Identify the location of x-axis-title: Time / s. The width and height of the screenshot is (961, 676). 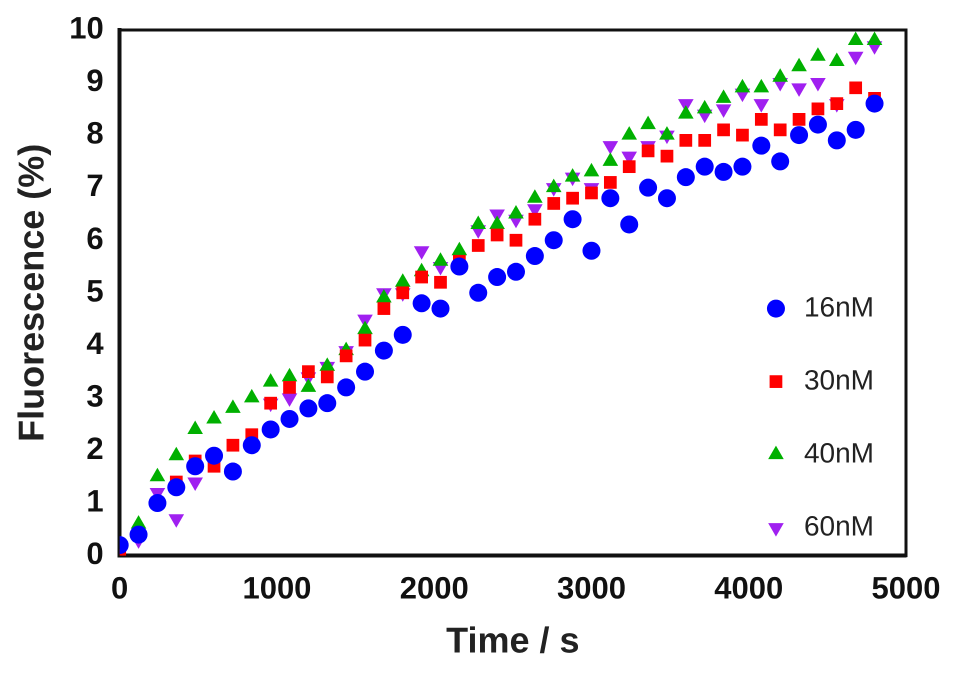
(513, 639).